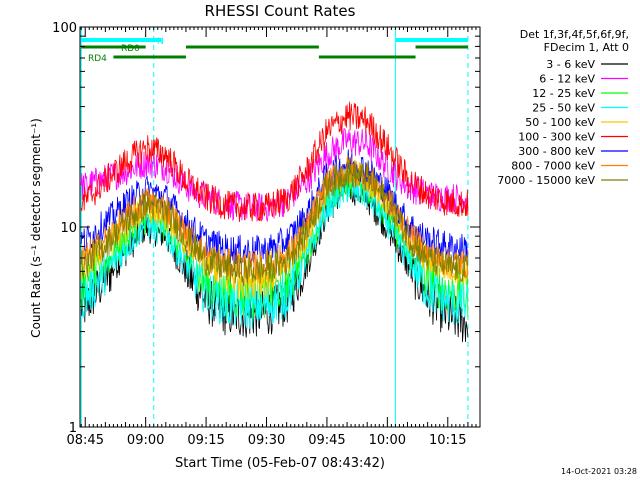 The height and width of the screenshot is (480, 640). What do you see at coordinates (387, 440) in the screenshot?
I see `x-tick-label: 10:00` at bounding box center [387, 440].